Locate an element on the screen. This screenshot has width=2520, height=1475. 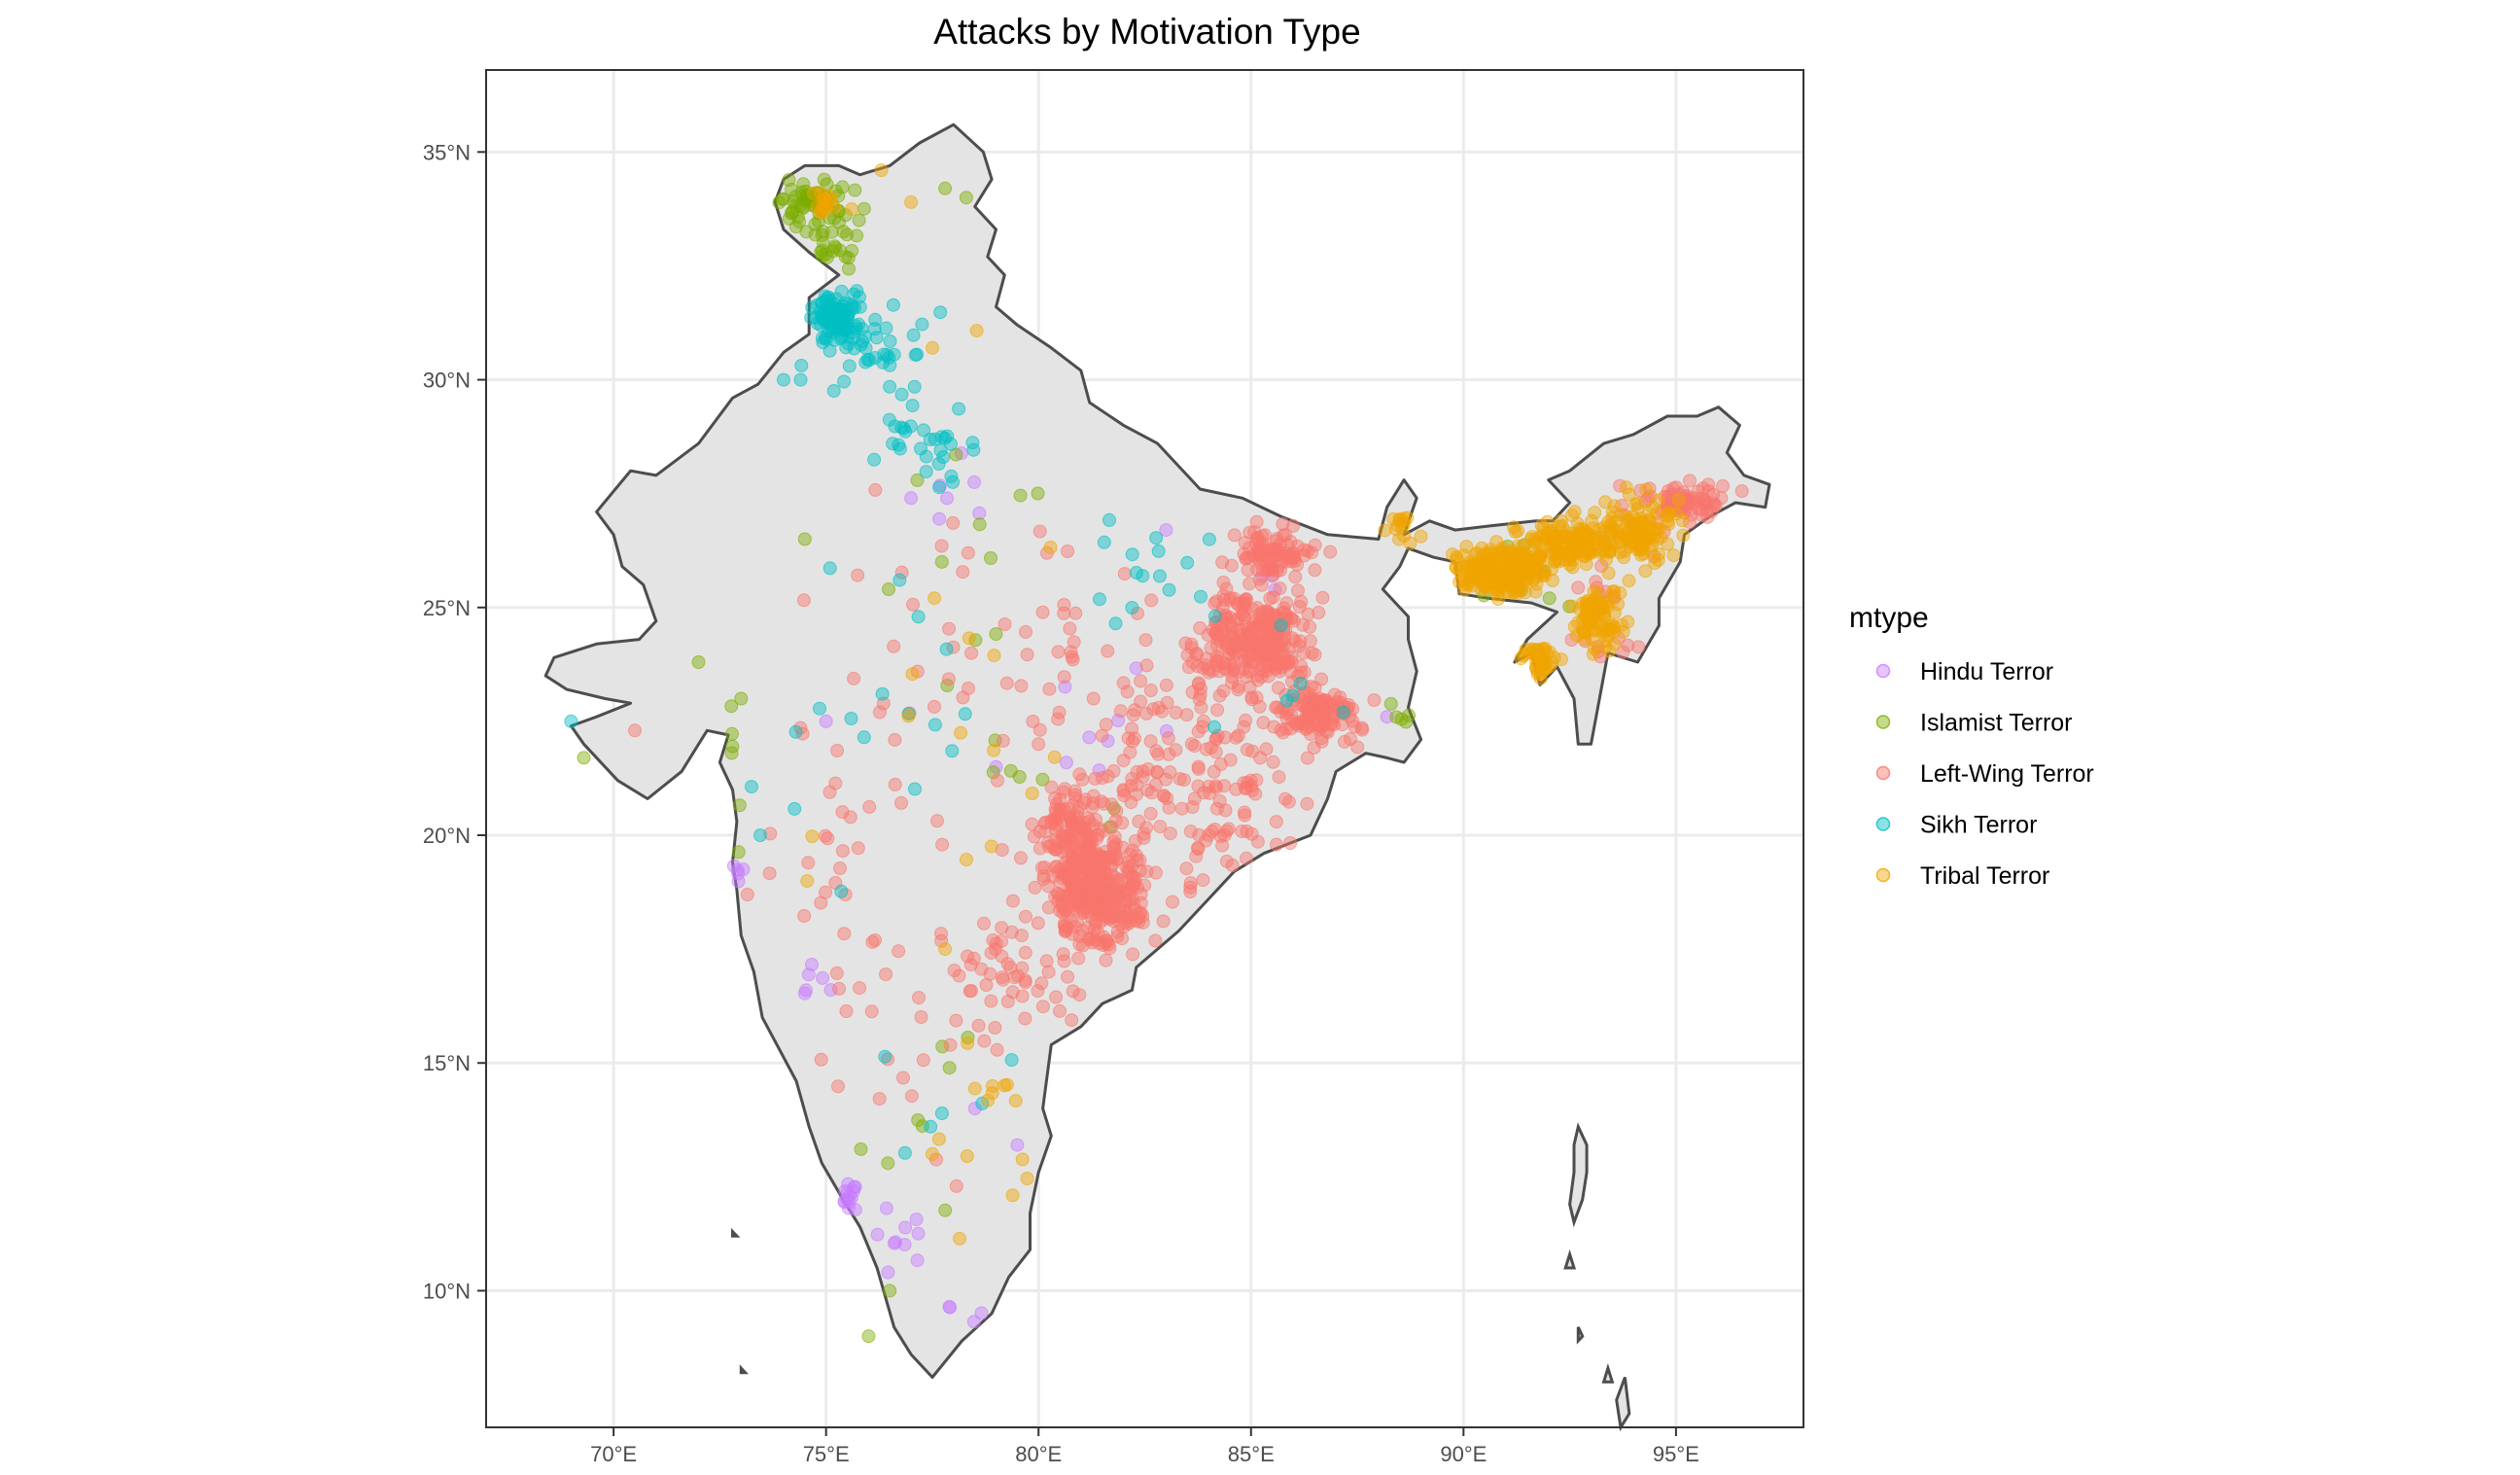
x-tick-label: 80°E is located at coordinates (1038, 1454).